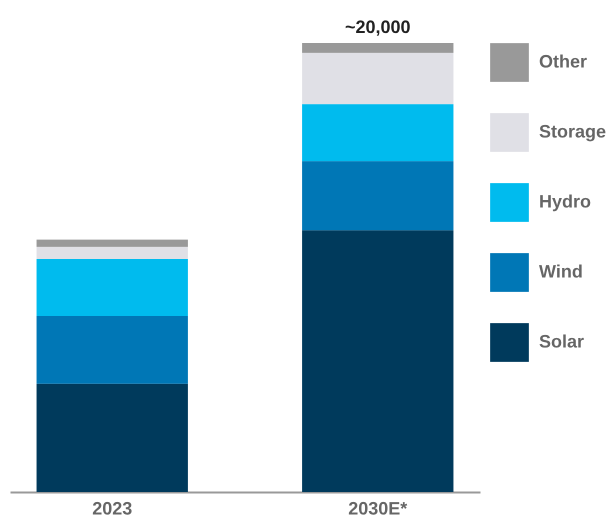  I want to click on legend-label: Other, so click(563, 62).